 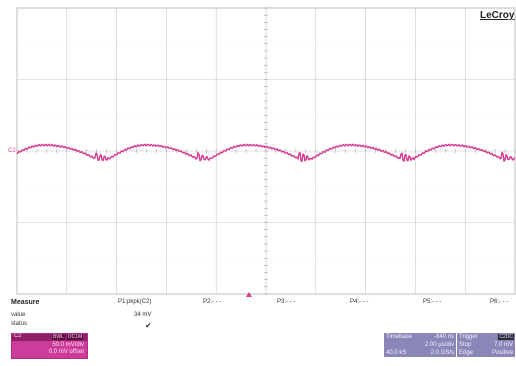 What do you see at coordinates (486, 345) in the screenshot?
I see `trigger-descriptor: Trigger C2DC Stop 7.0 mV Edge Positive` at bounding box center [486, 345].